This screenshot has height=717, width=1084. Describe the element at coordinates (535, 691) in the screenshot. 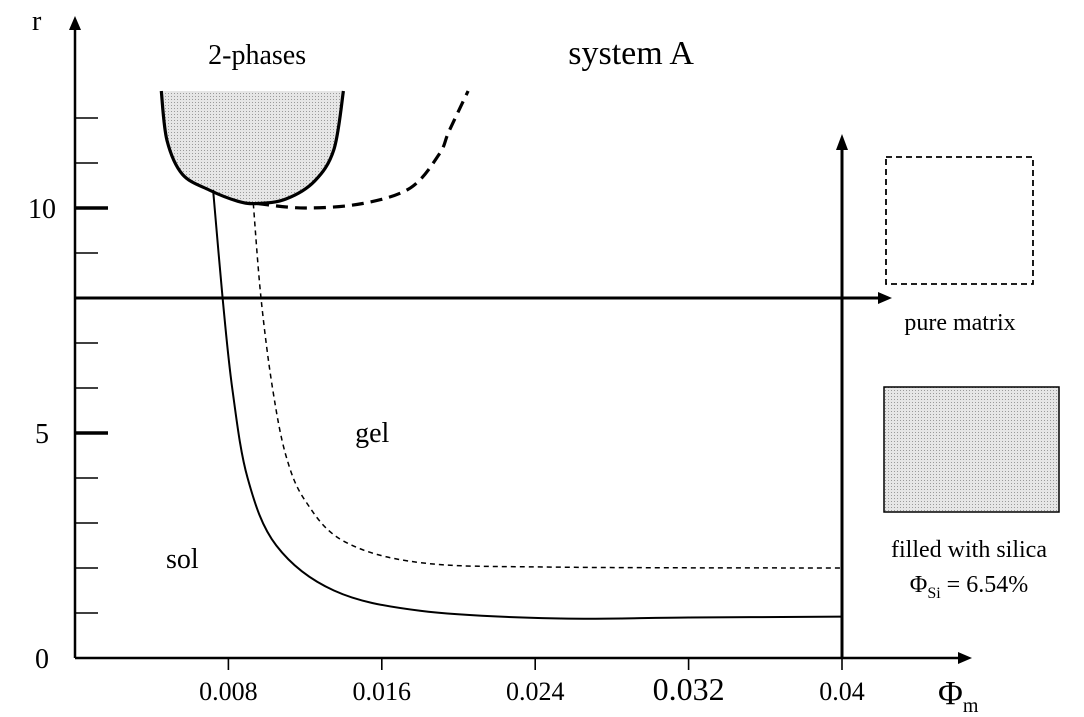

I see `x-tick-label: 0.024` at that location.